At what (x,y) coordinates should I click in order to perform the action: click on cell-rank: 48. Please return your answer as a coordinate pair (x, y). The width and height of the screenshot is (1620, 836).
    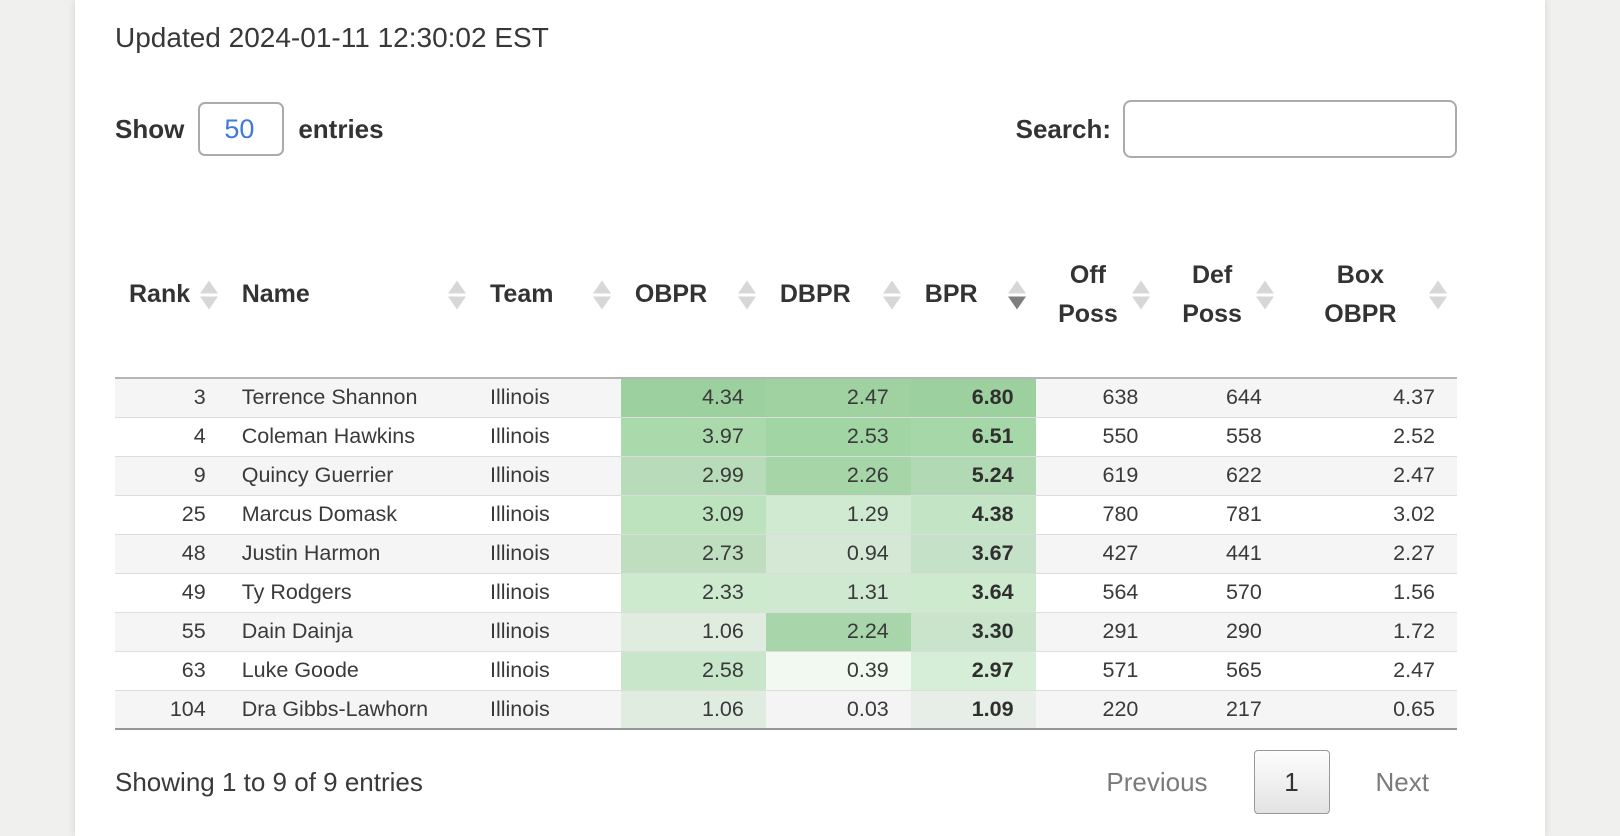
    Looking at the image, I should click on (171, 554).